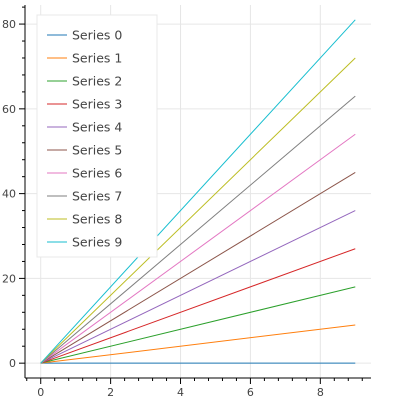  I want to click on x-tick-label: 8, so click(320, 392).